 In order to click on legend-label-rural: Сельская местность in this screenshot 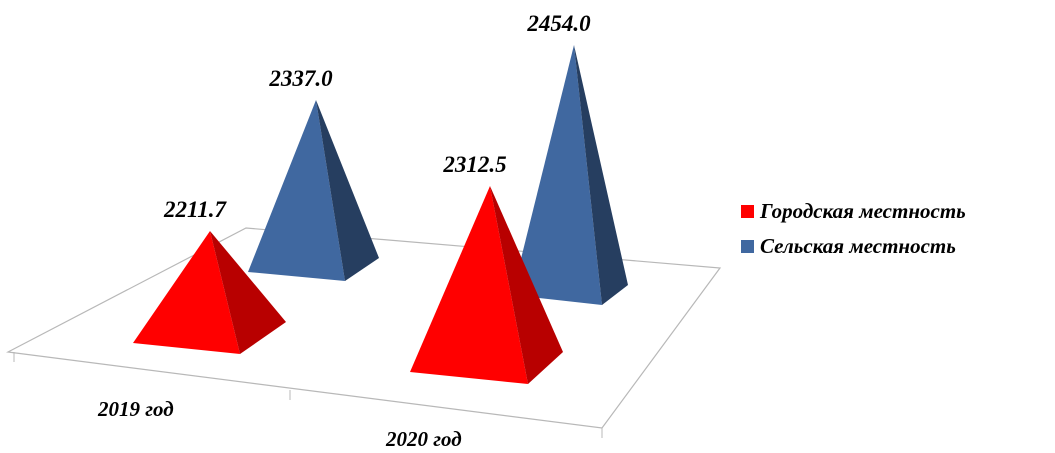, I will do `click(858, 246)`.